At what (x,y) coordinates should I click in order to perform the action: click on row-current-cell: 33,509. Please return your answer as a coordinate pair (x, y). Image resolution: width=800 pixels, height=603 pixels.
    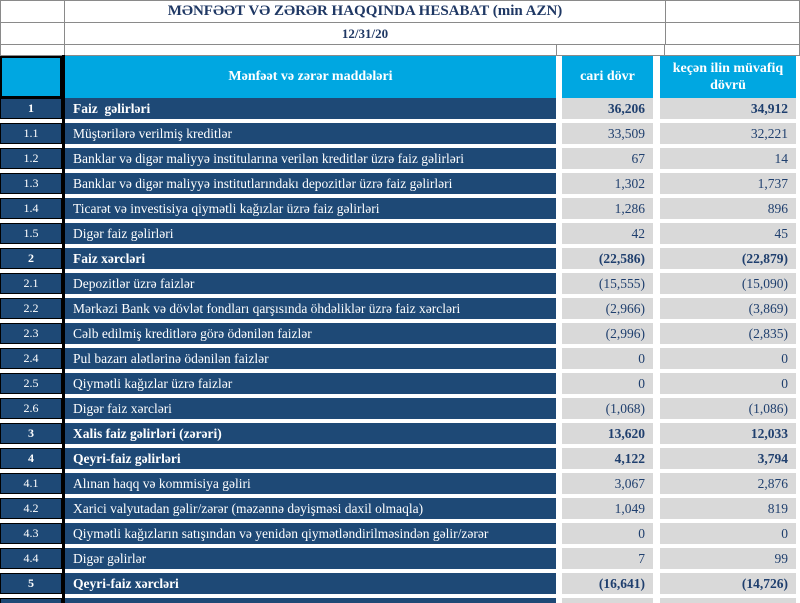
    Looking at the image, I should click on (607, 133).